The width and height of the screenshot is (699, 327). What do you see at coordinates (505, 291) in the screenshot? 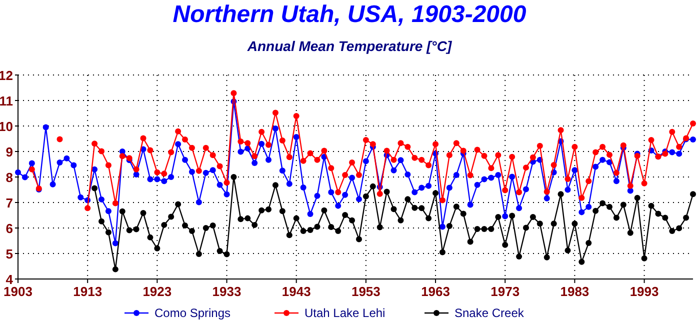
I see `x-tick-label: 1973` at bounding box center [505, 291].